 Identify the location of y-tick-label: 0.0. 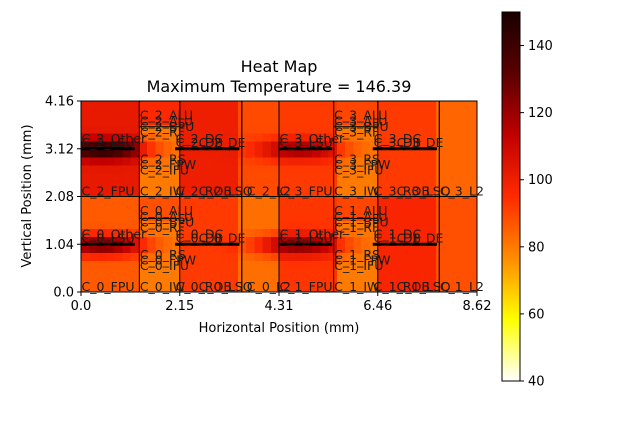
(63, 293).